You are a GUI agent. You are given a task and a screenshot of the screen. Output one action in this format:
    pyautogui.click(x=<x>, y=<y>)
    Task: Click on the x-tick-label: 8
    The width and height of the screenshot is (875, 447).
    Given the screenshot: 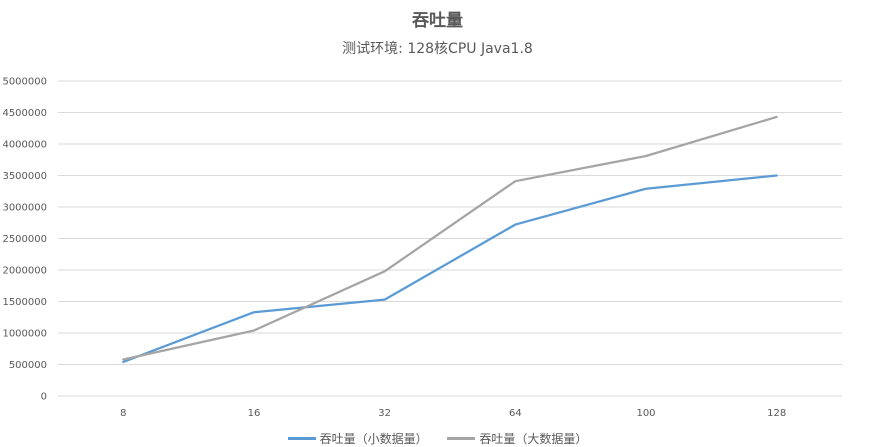 What is the action you would take?
    pyautogui.click(x=123, y=413)
    